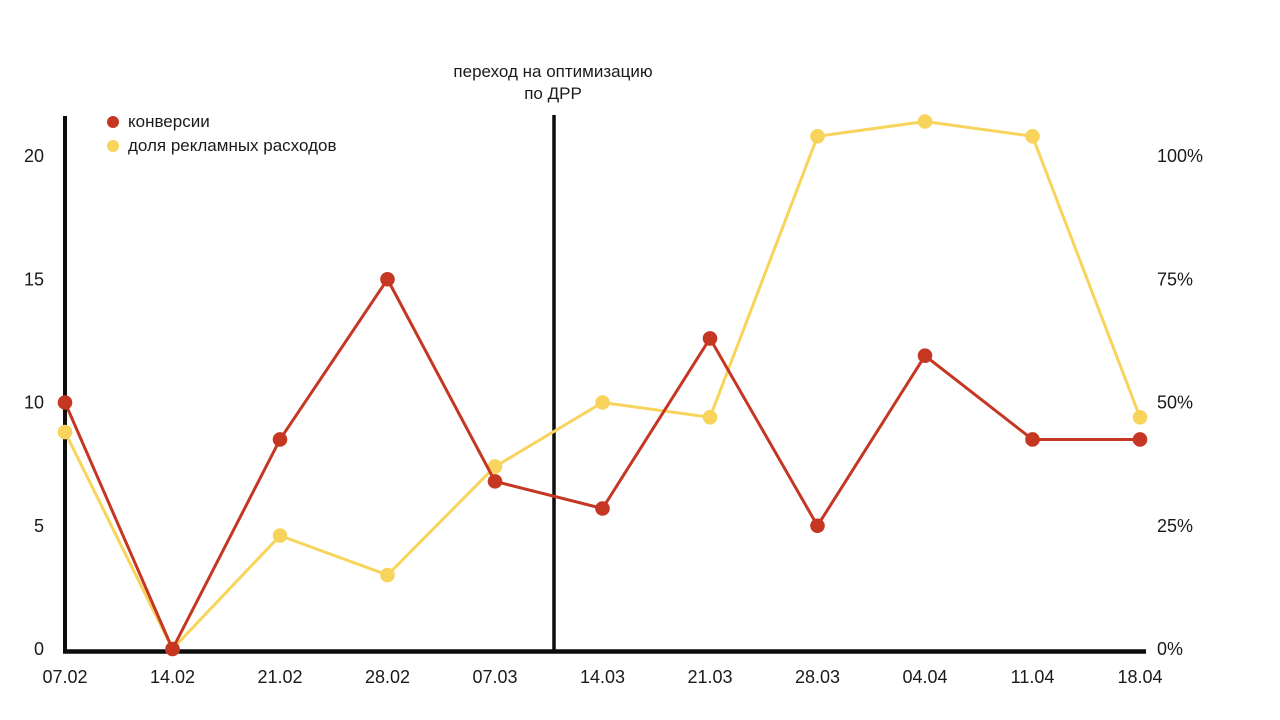  What do you see at coordinates (553, 93) in the screenshot?
I see `annotation-line2: по ДРР` at bounding box center [553, 93].